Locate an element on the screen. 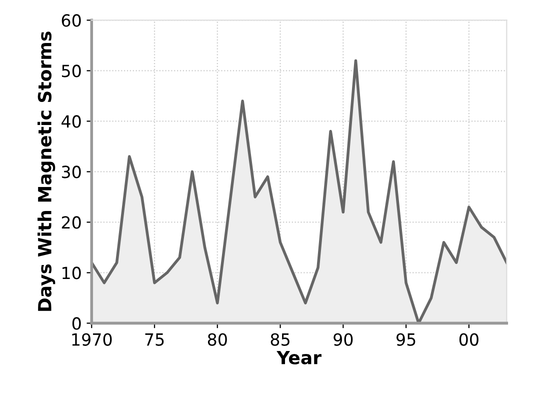 The image size is (539, 404). y-tick-label: 10 is located at coordinates (71, 273).